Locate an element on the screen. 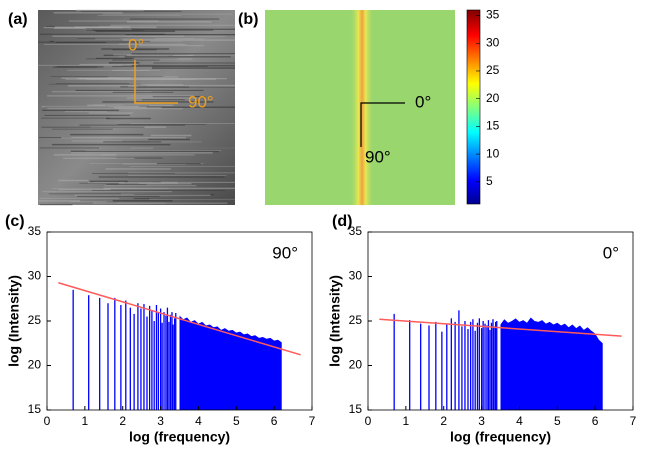  annotation: 0° is located at coordinates (611, 252).